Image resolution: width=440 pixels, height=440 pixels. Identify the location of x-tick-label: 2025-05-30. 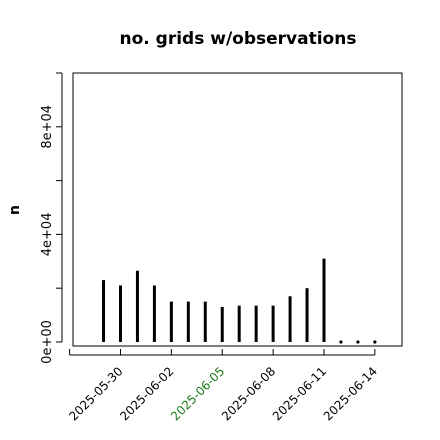
(95, 393).